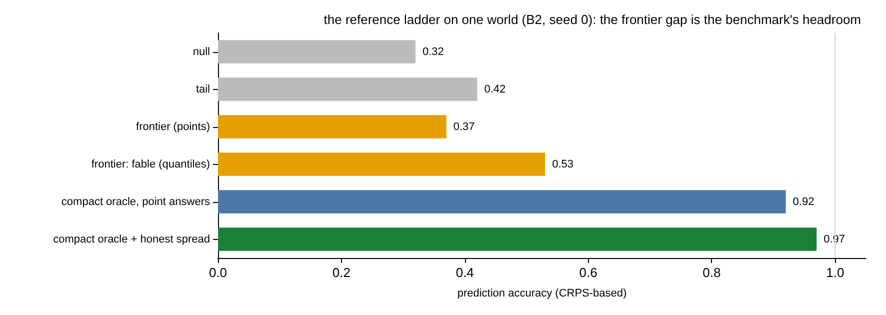 The height and width of the screenshot is (315, 886). I want to click on y-tick-label: frontier: fable (quantiles), so click(150, 164).